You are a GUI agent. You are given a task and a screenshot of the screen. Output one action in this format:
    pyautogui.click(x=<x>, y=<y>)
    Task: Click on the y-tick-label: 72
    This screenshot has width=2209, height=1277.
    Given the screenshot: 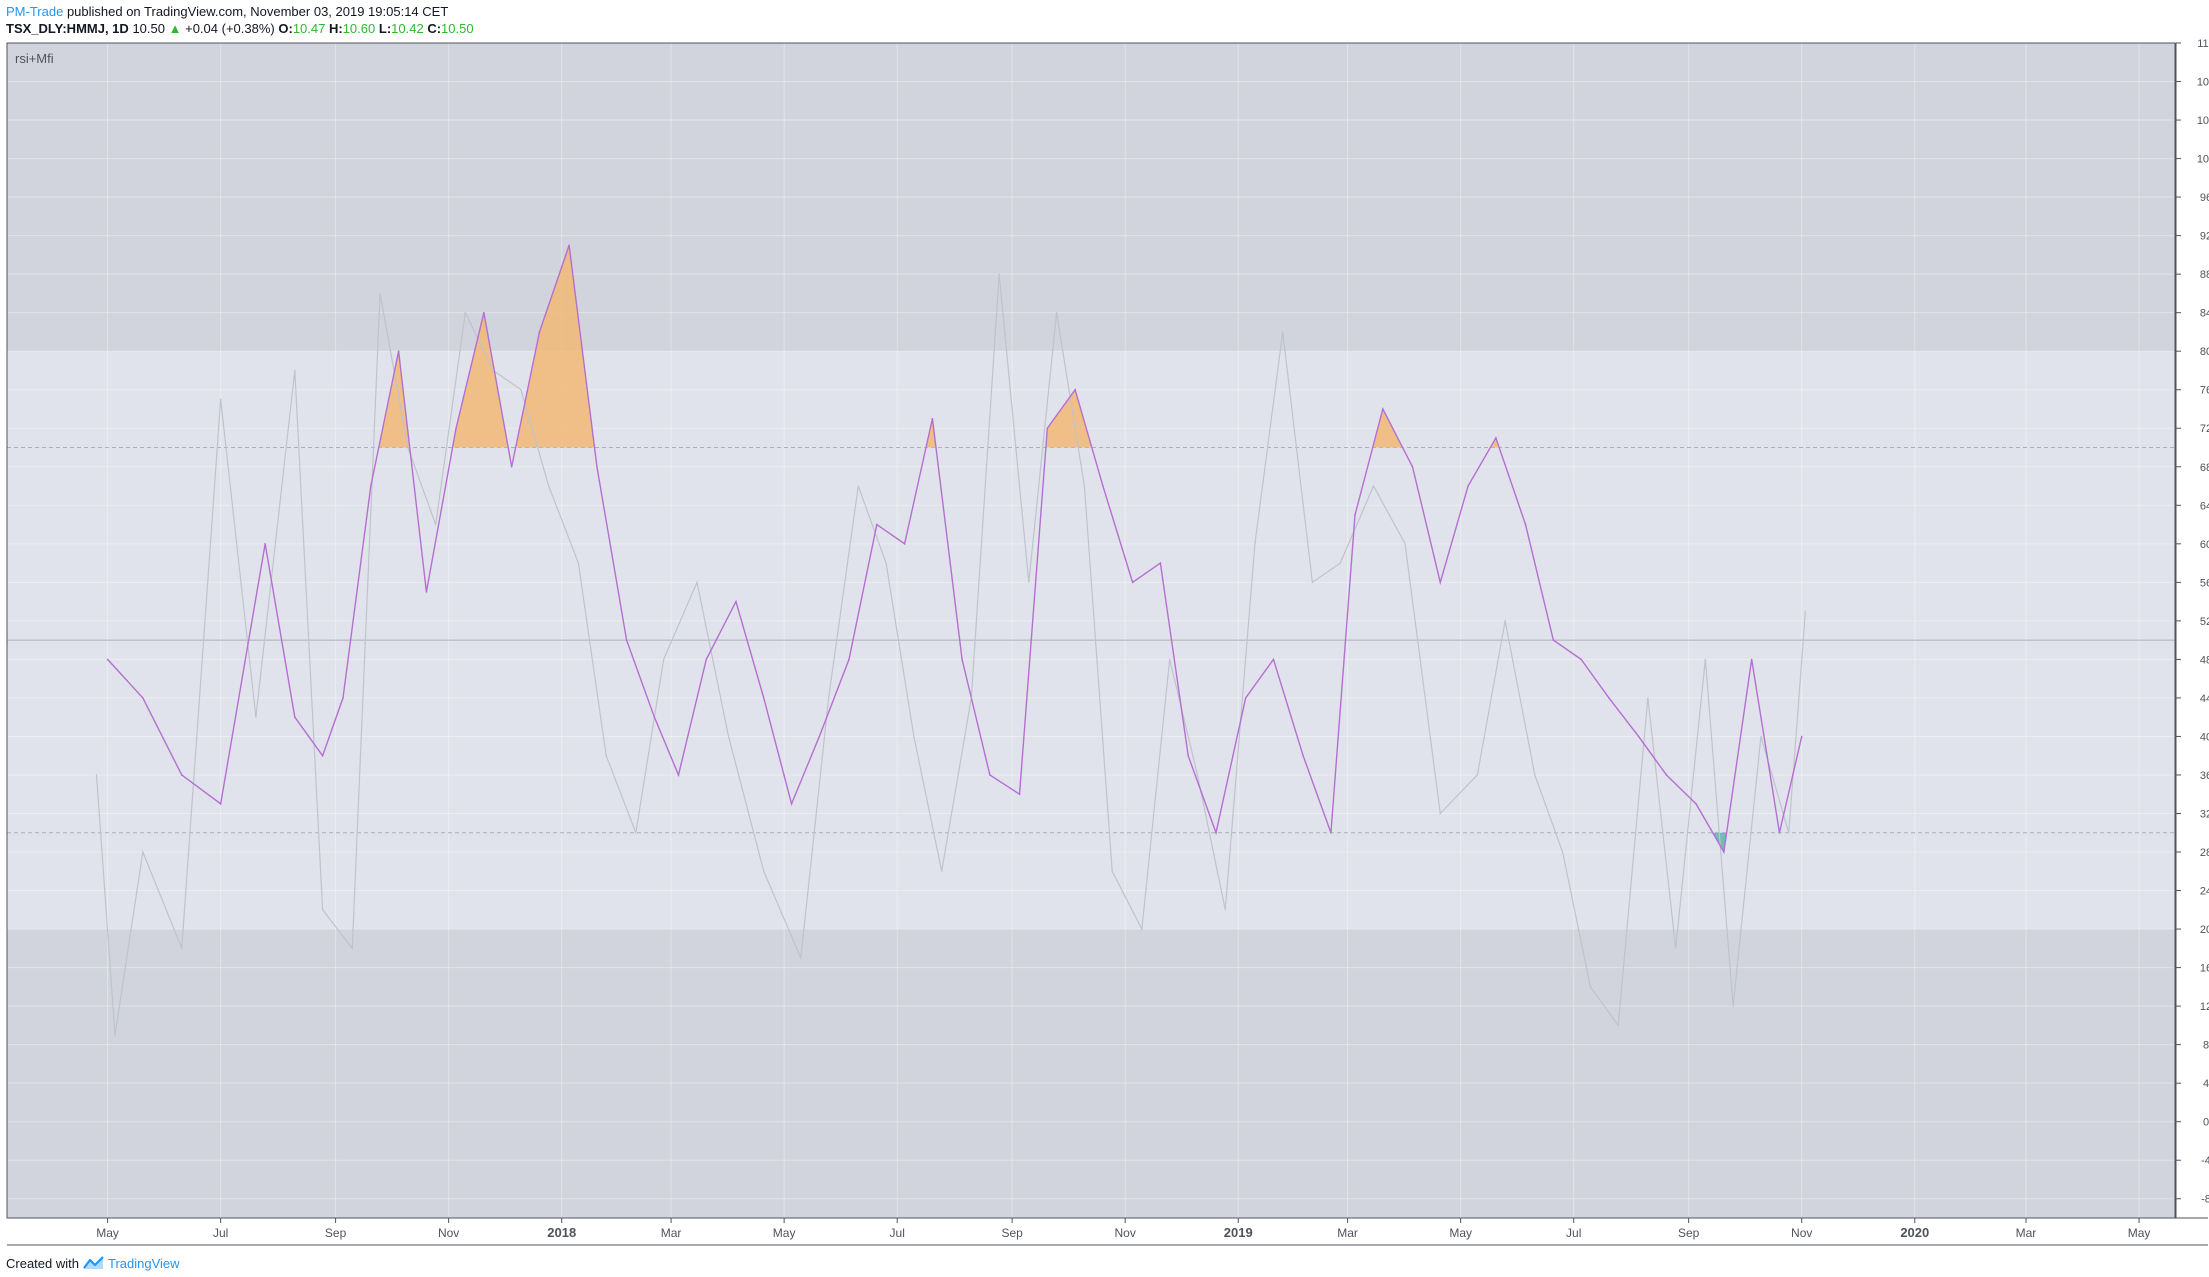 What is the action you would take?
    pyautogui.click(x=2204, y=429)
    